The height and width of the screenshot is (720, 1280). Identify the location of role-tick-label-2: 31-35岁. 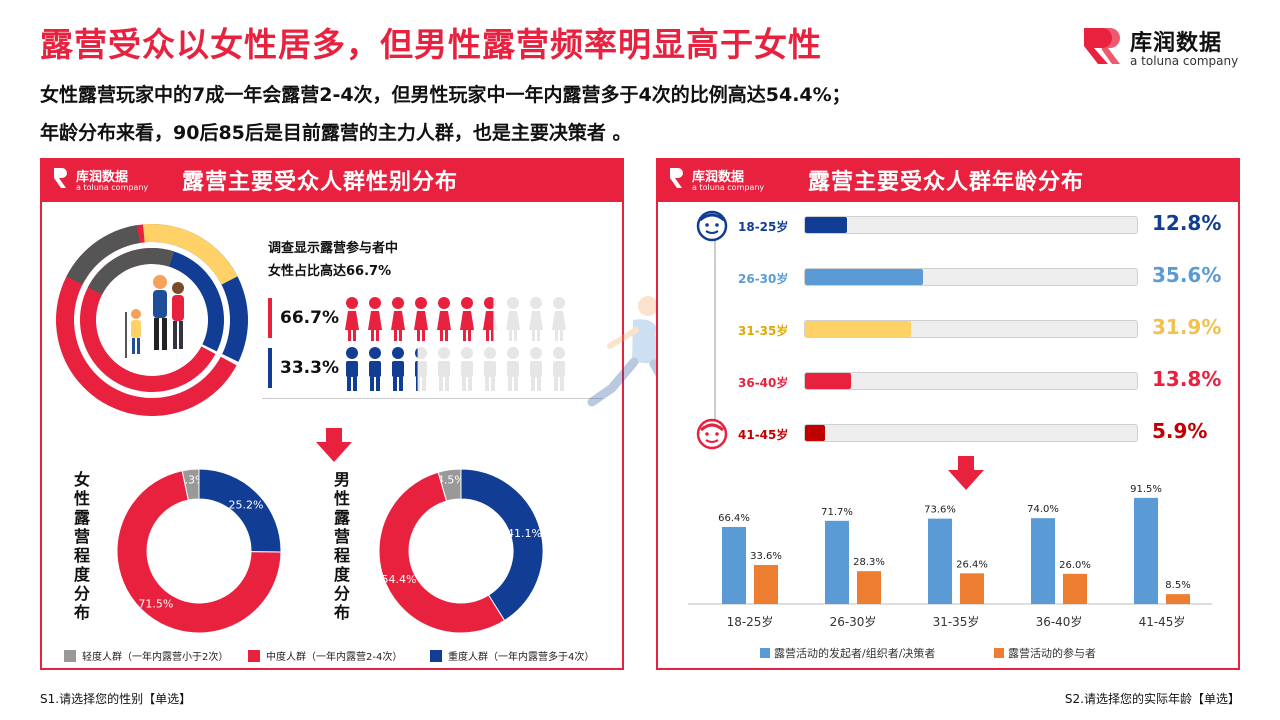
(956, 621).